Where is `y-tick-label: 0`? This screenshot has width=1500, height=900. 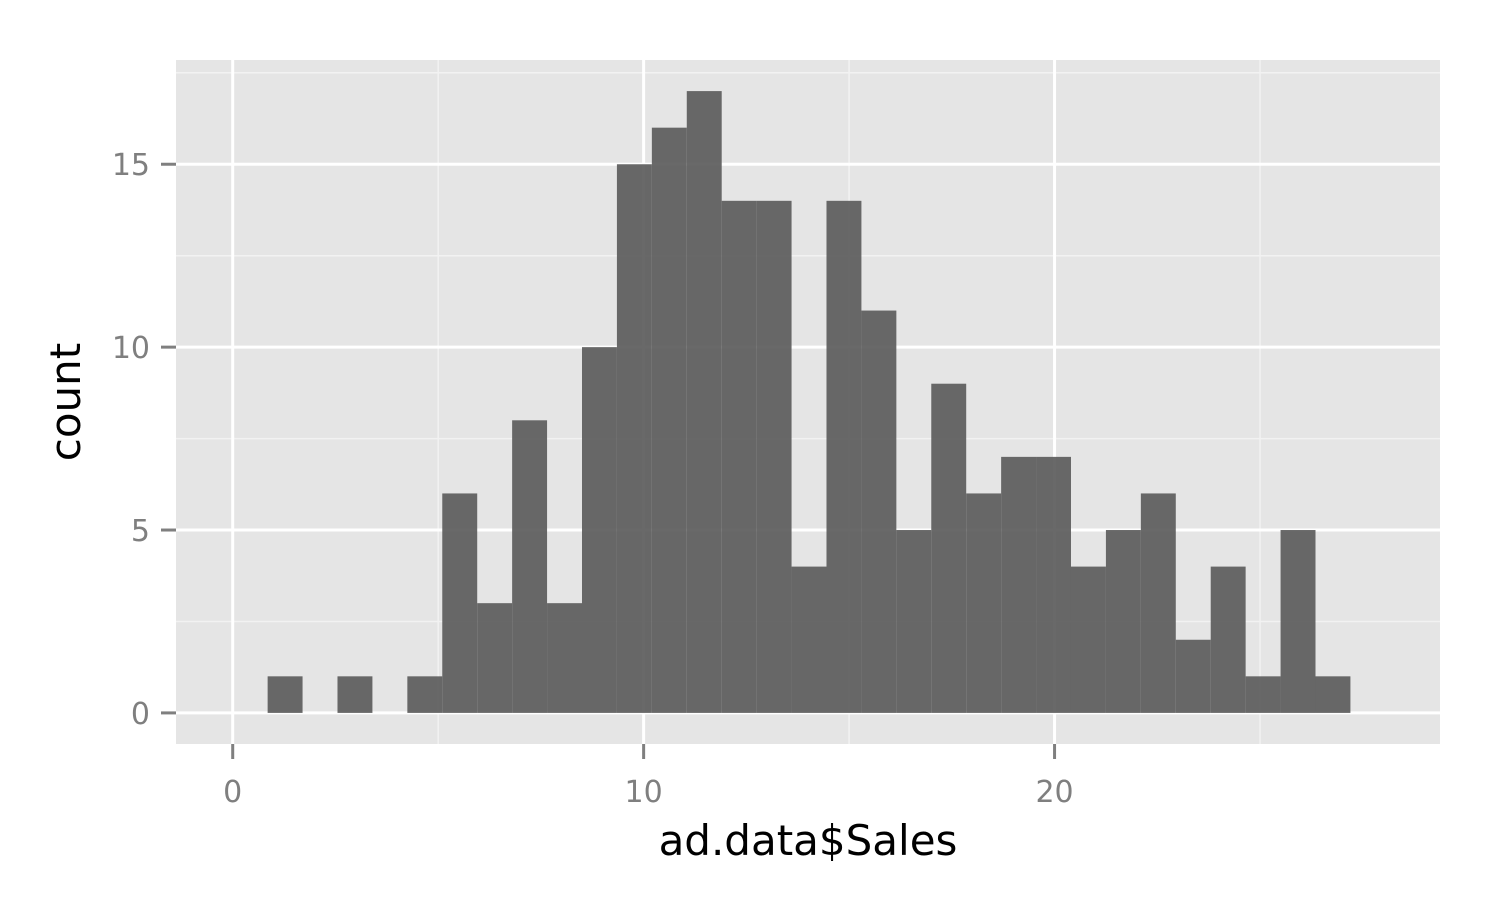 y-tick-label: 0 is located at coordinates (140, 714).